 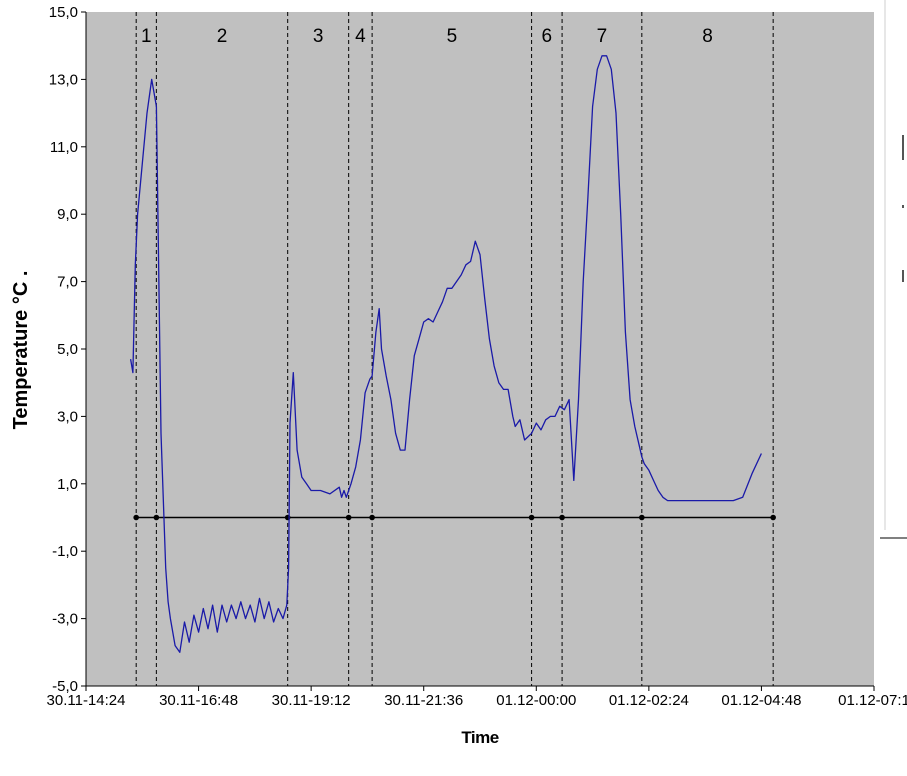 I want to click on y-tick-label: -1,0, so click(x=65, y=551).